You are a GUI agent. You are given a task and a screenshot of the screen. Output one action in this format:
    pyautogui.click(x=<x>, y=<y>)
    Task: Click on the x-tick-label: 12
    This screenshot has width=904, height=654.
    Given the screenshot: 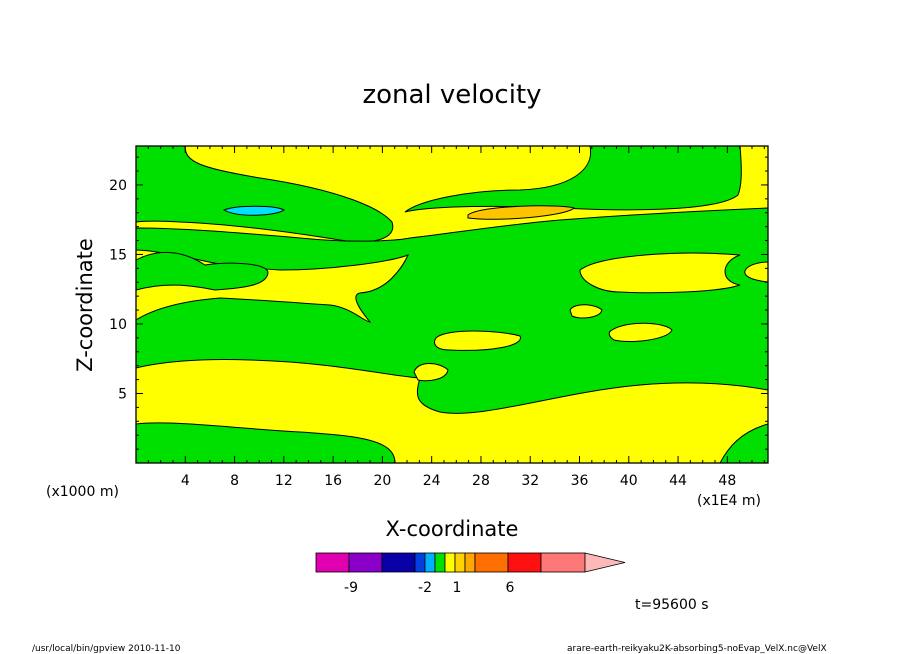 What is the action you would take?
    pyautogui.click(x=284, y=481)
    